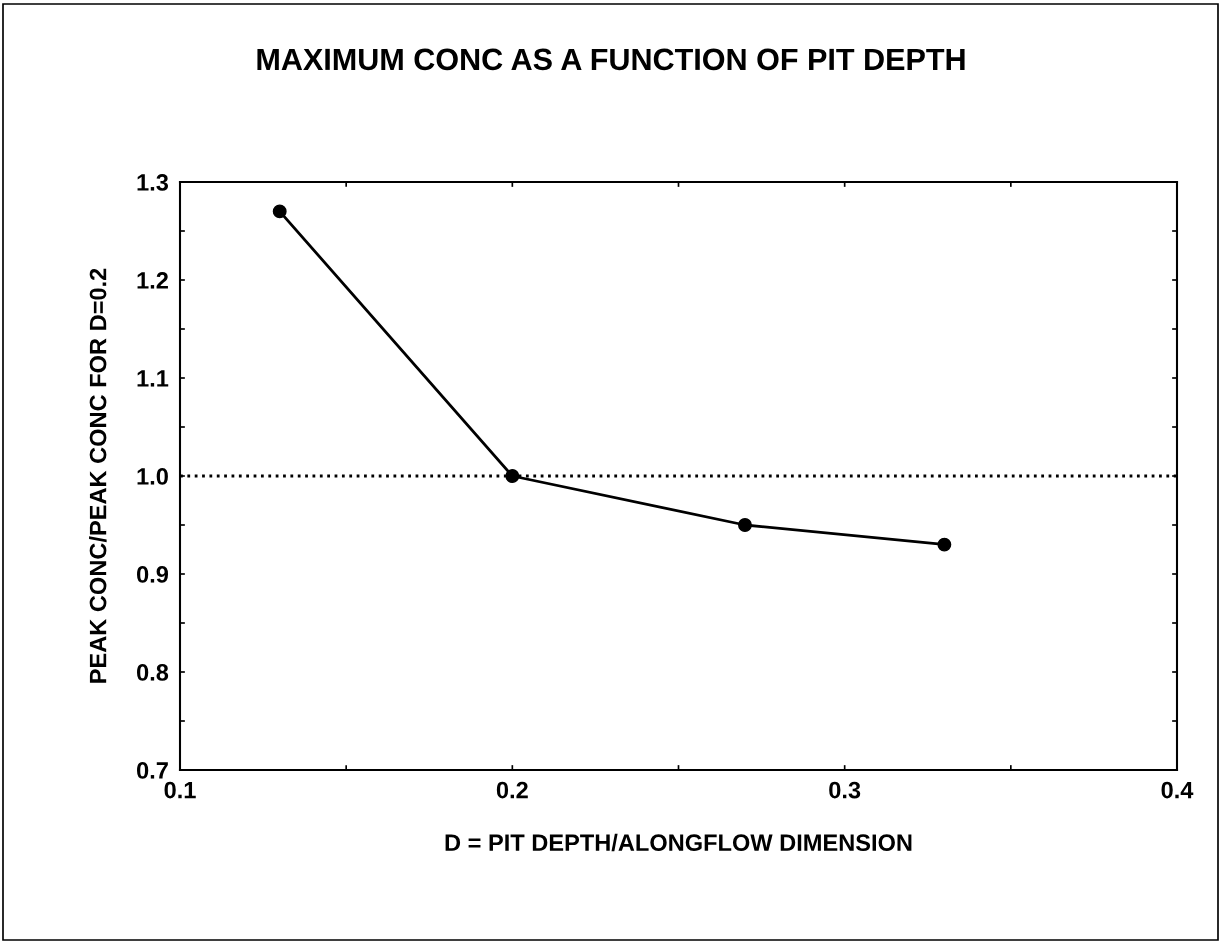 The height and width of the screenshot is (943, 1222). What do you see at coordinates (512, 790) in the screenshot?
I see `x-tick-label: 0.2` at bounding box center [512, 790].